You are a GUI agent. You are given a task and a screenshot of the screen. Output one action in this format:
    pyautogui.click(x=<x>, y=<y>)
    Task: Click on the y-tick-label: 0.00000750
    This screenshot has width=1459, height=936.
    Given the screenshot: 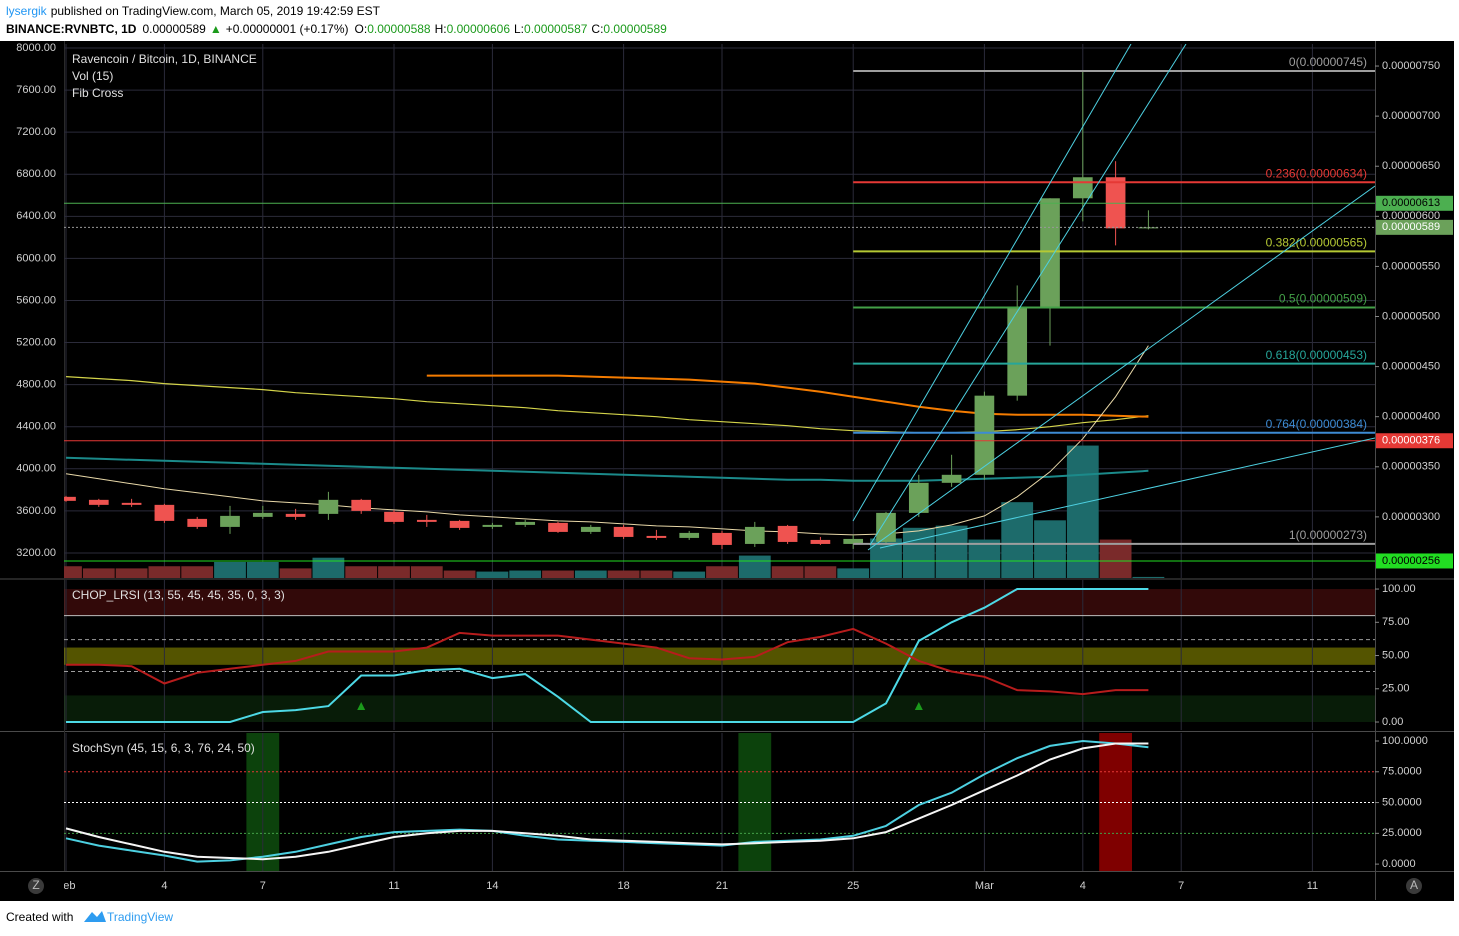 What is the action you would take?
    pyautogui.click(x=1411, y=66)
    